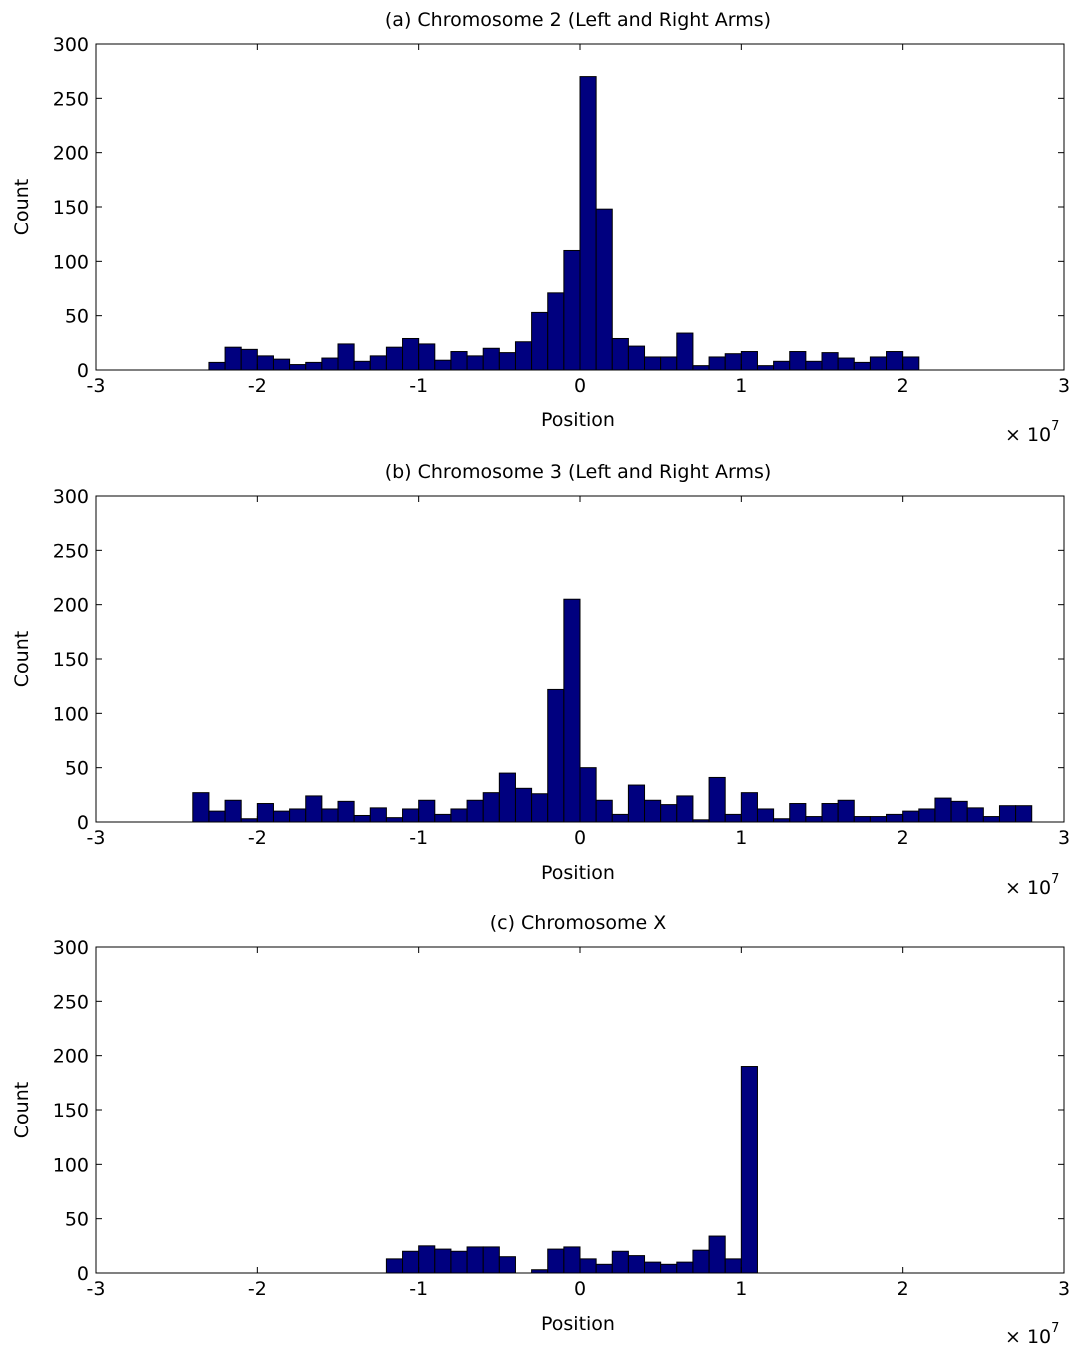 The height and width of the screenshot is (1349, 1073). What do you see at coordinates (903, 838) in the screenshot?
I see `x-tick-label: 2` at bounding box center [903, 838].